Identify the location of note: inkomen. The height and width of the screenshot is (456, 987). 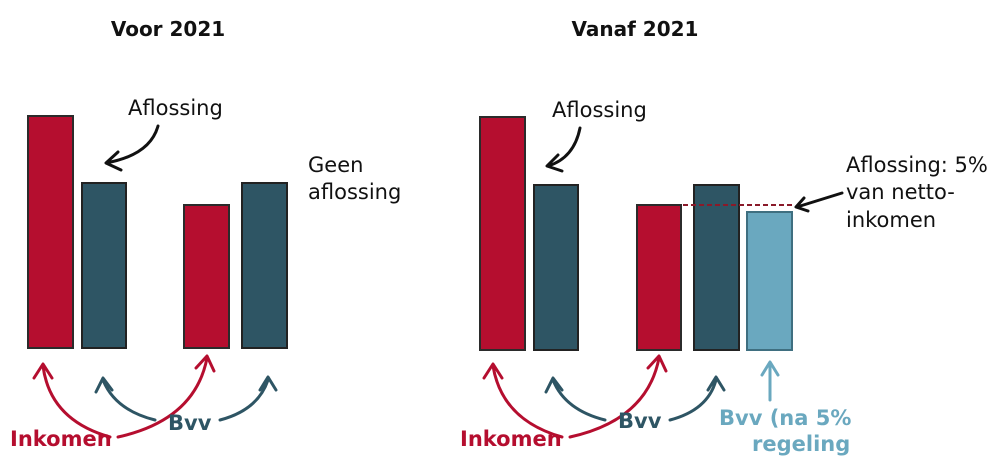
(891, 220).